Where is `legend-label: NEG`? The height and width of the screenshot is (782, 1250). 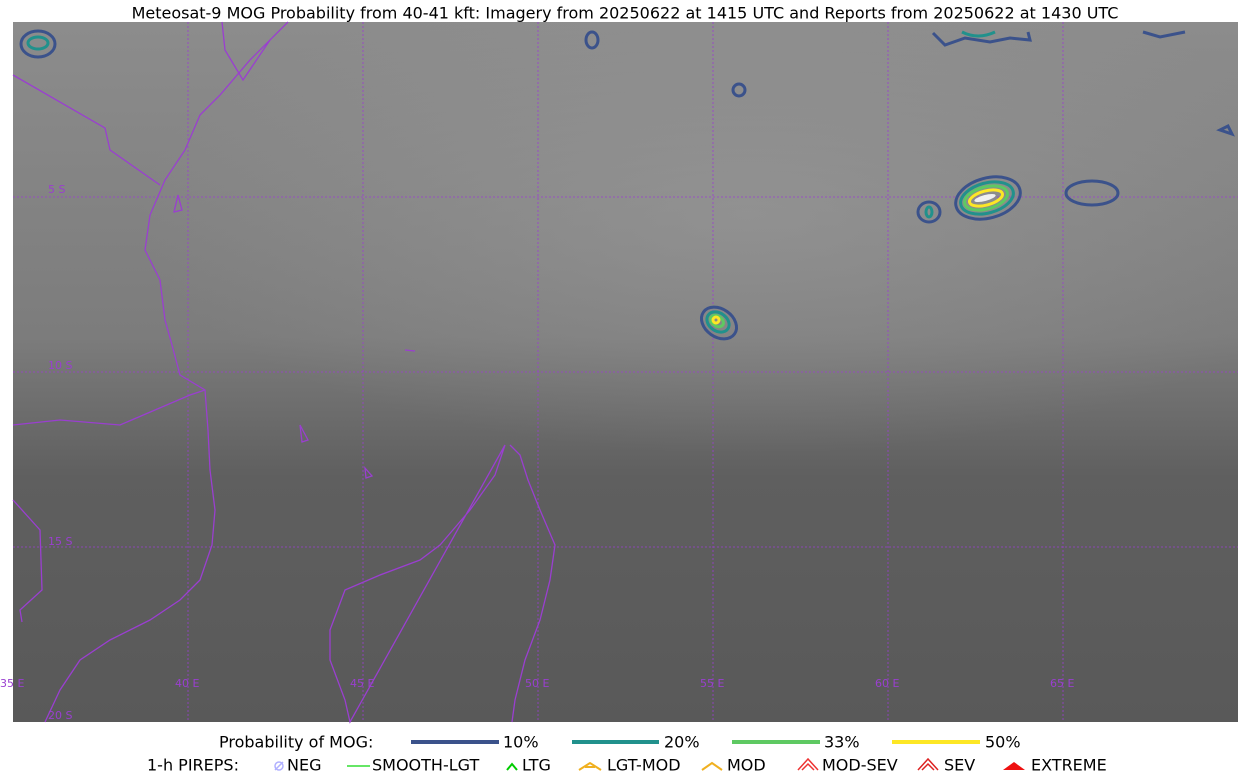
legend-label: NEG is located at coordinates (304, 765).